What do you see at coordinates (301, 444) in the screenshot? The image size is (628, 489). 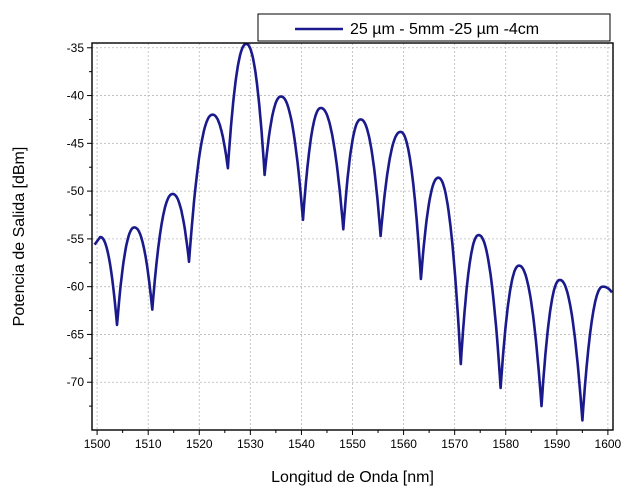 I see `x-tick-label: 1540` at bounding box center [301, 444].